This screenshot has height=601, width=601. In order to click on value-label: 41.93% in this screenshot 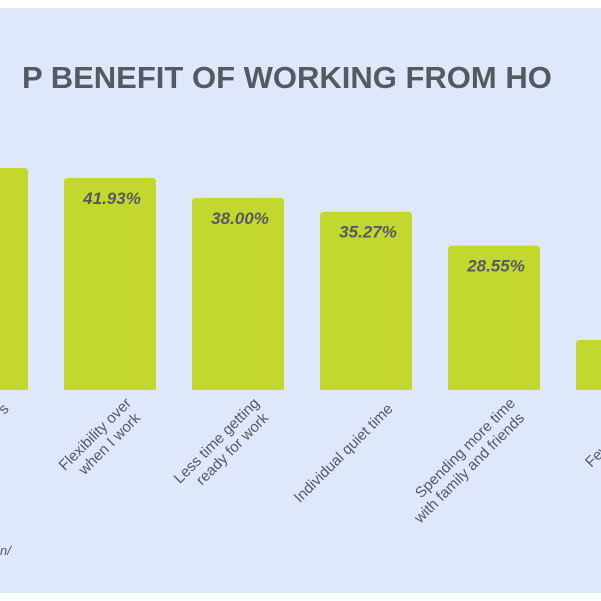, I will do `click(111, 198)`.